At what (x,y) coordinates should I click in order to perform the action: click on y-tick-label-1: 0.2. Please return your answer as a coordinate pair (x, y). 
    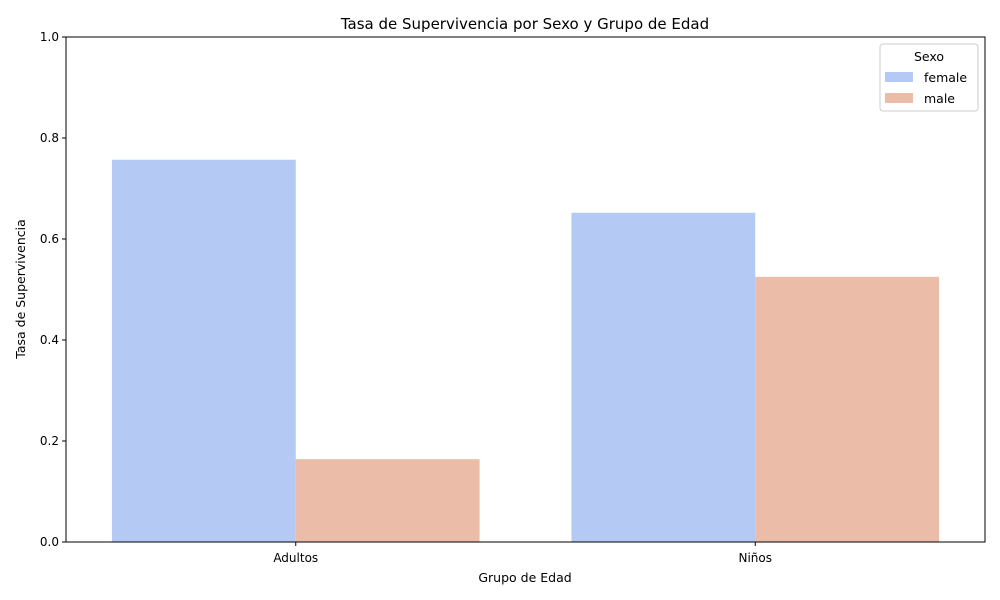
    Looking at the image, I should click on (49, 441).